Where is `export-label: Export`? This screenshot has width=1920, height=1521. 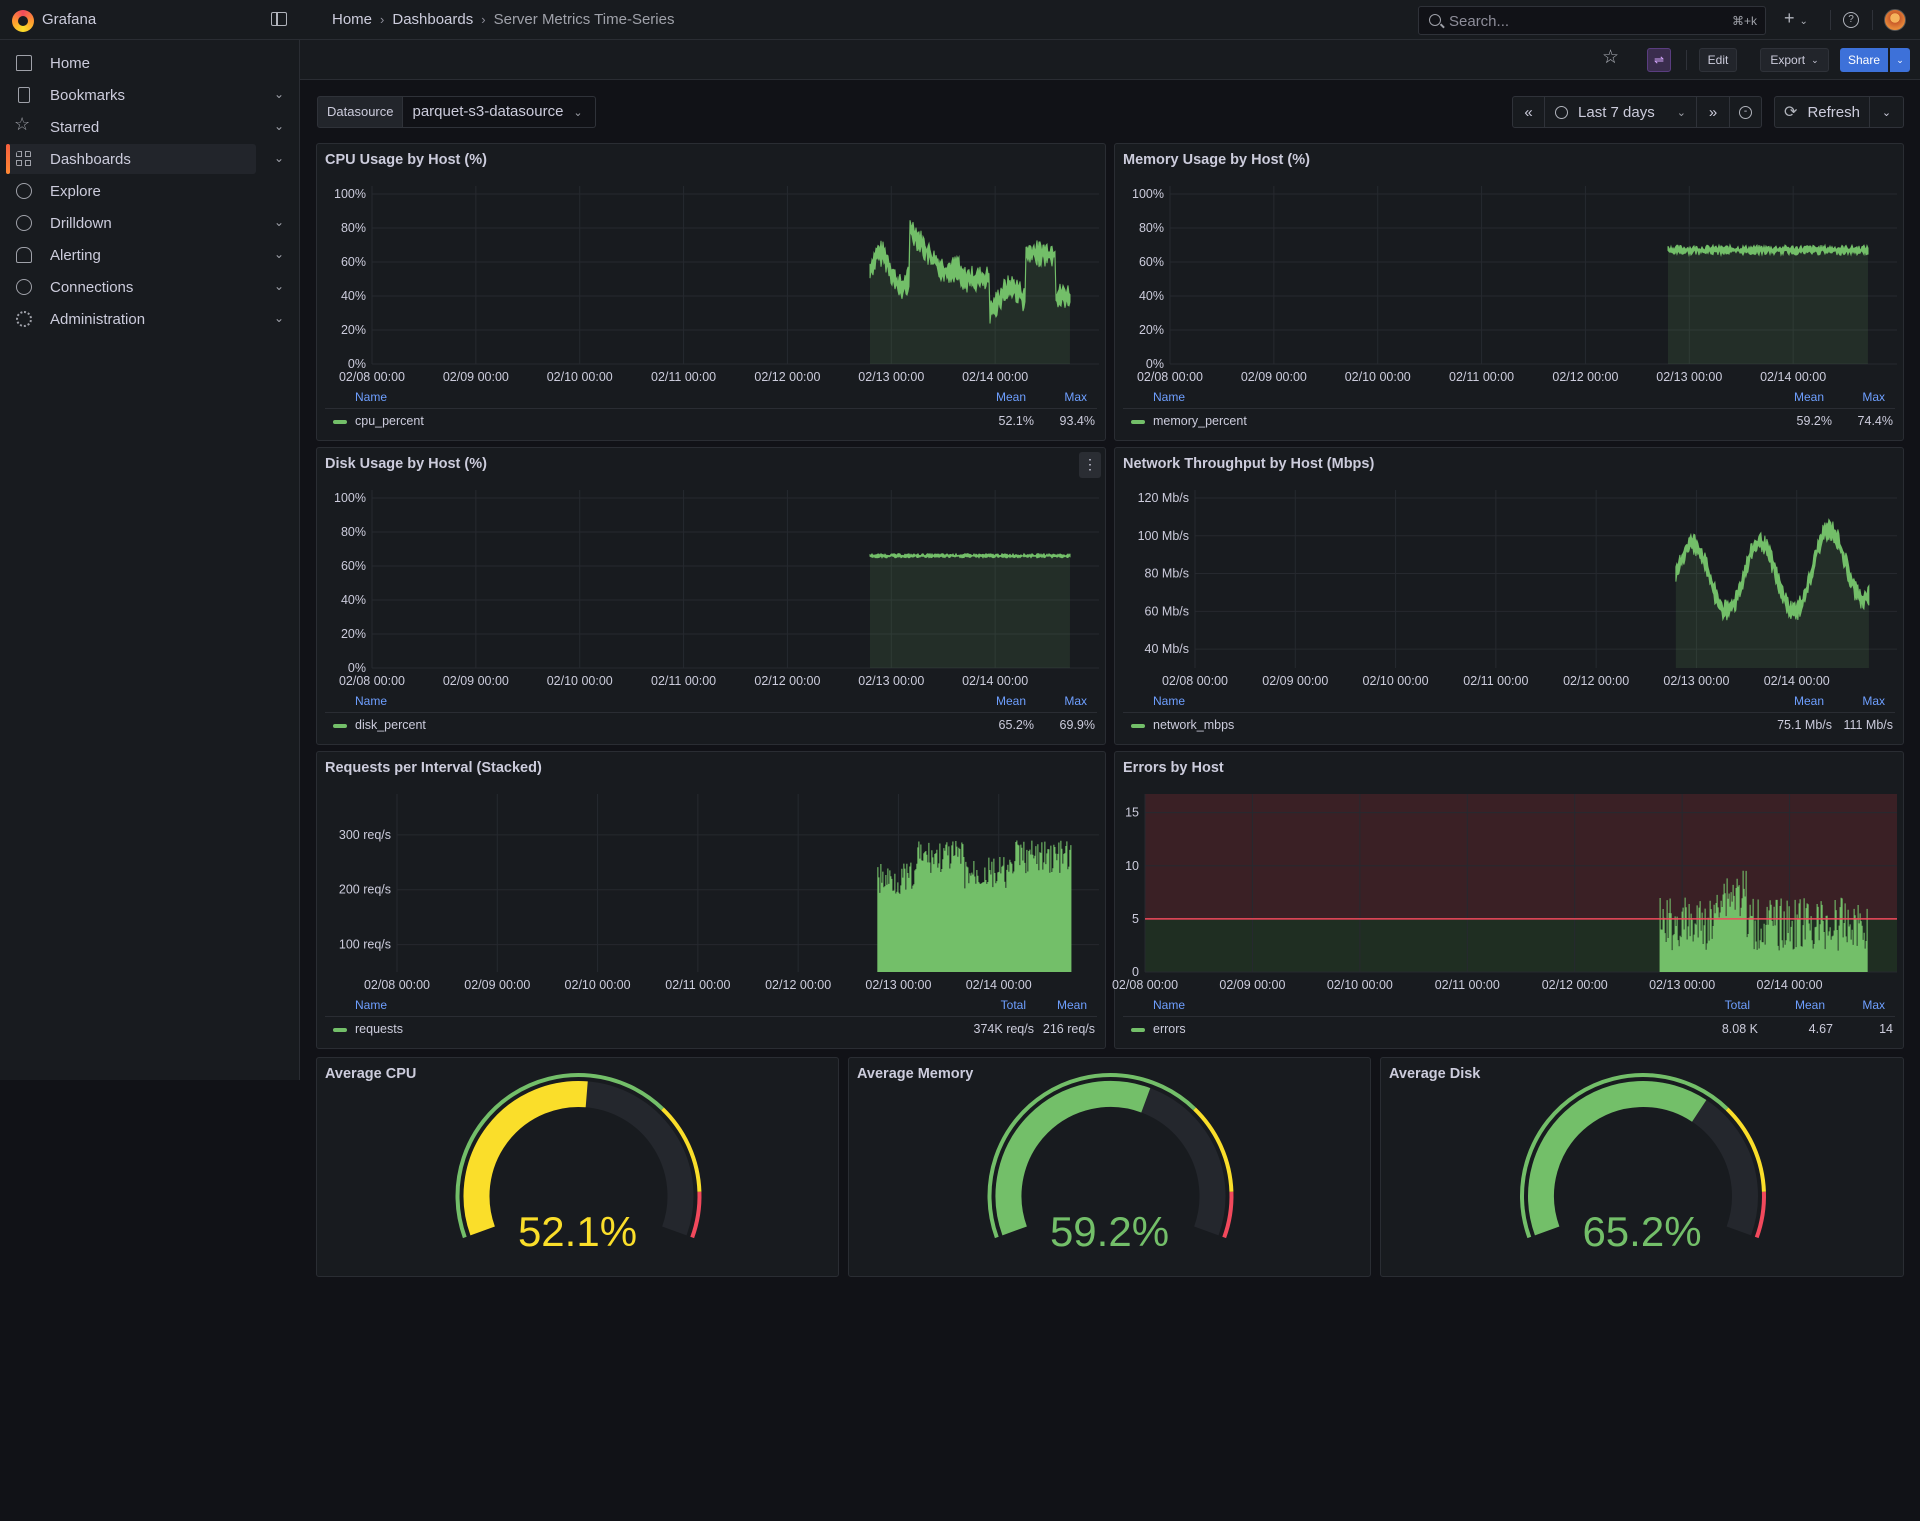
export-label: Export is located at coordinates (1788, 60).